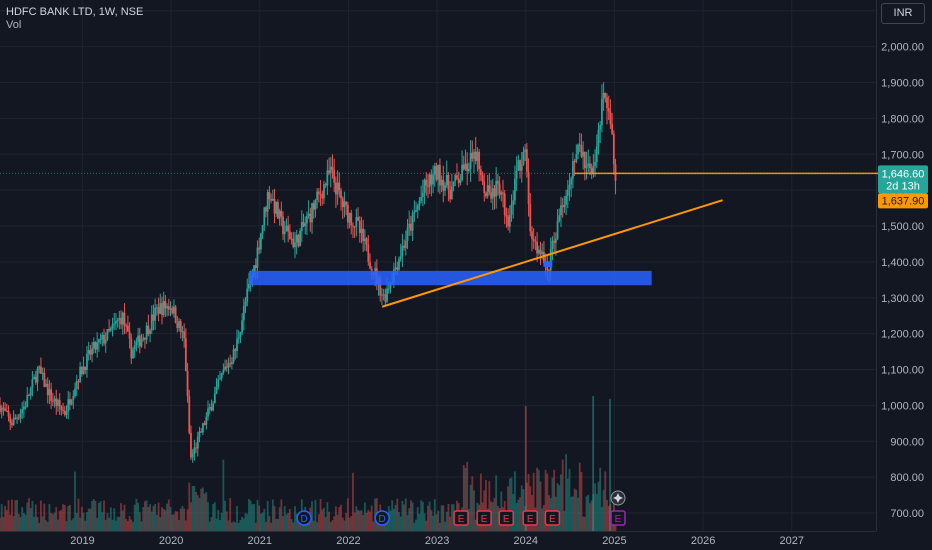  Describe the element at coordinates (75, 12) in the screenshot. I see `symbol-title: HDFC BANK LTD, 1W, NSE` at that location.